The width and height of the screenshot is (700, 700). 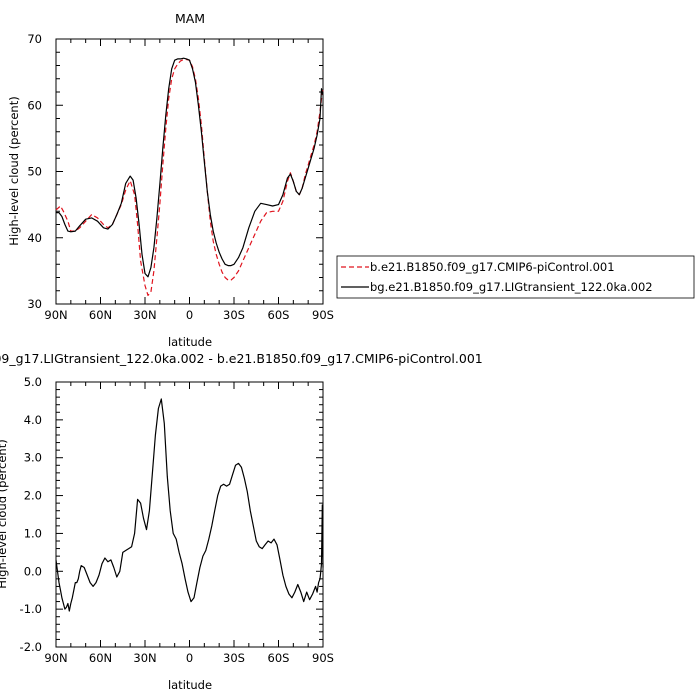 I want to click on top-x-tick-label: 0, so click(x=189, y=315).